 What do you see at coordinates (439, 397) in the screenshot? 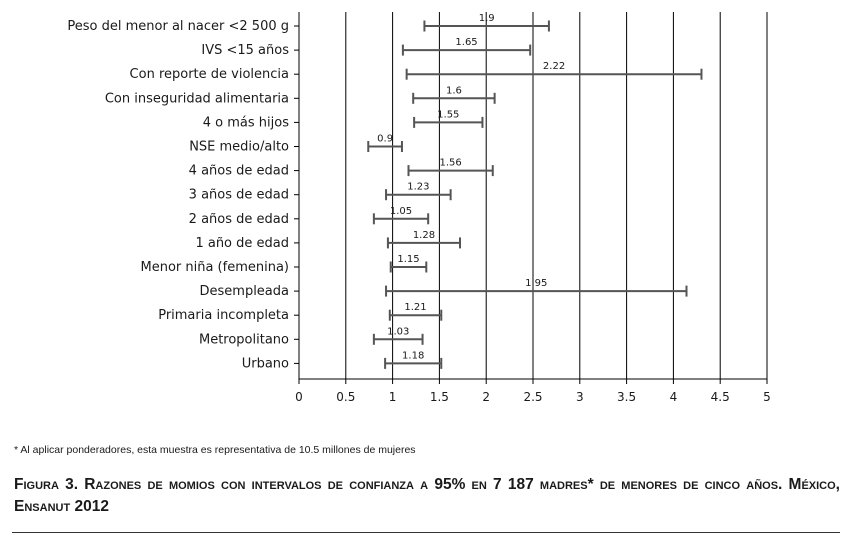
I see `x-tick-label: 1.5` at bounding box center [439, 397].